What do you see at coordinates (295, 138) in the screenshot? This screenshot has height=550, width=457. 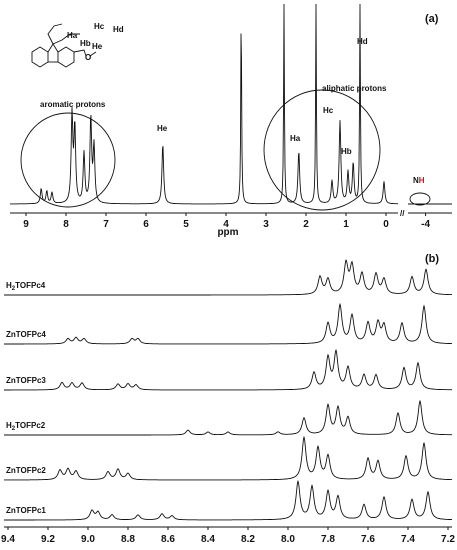 I see `annot-ha: Ha` at bounding box center [295, 138].